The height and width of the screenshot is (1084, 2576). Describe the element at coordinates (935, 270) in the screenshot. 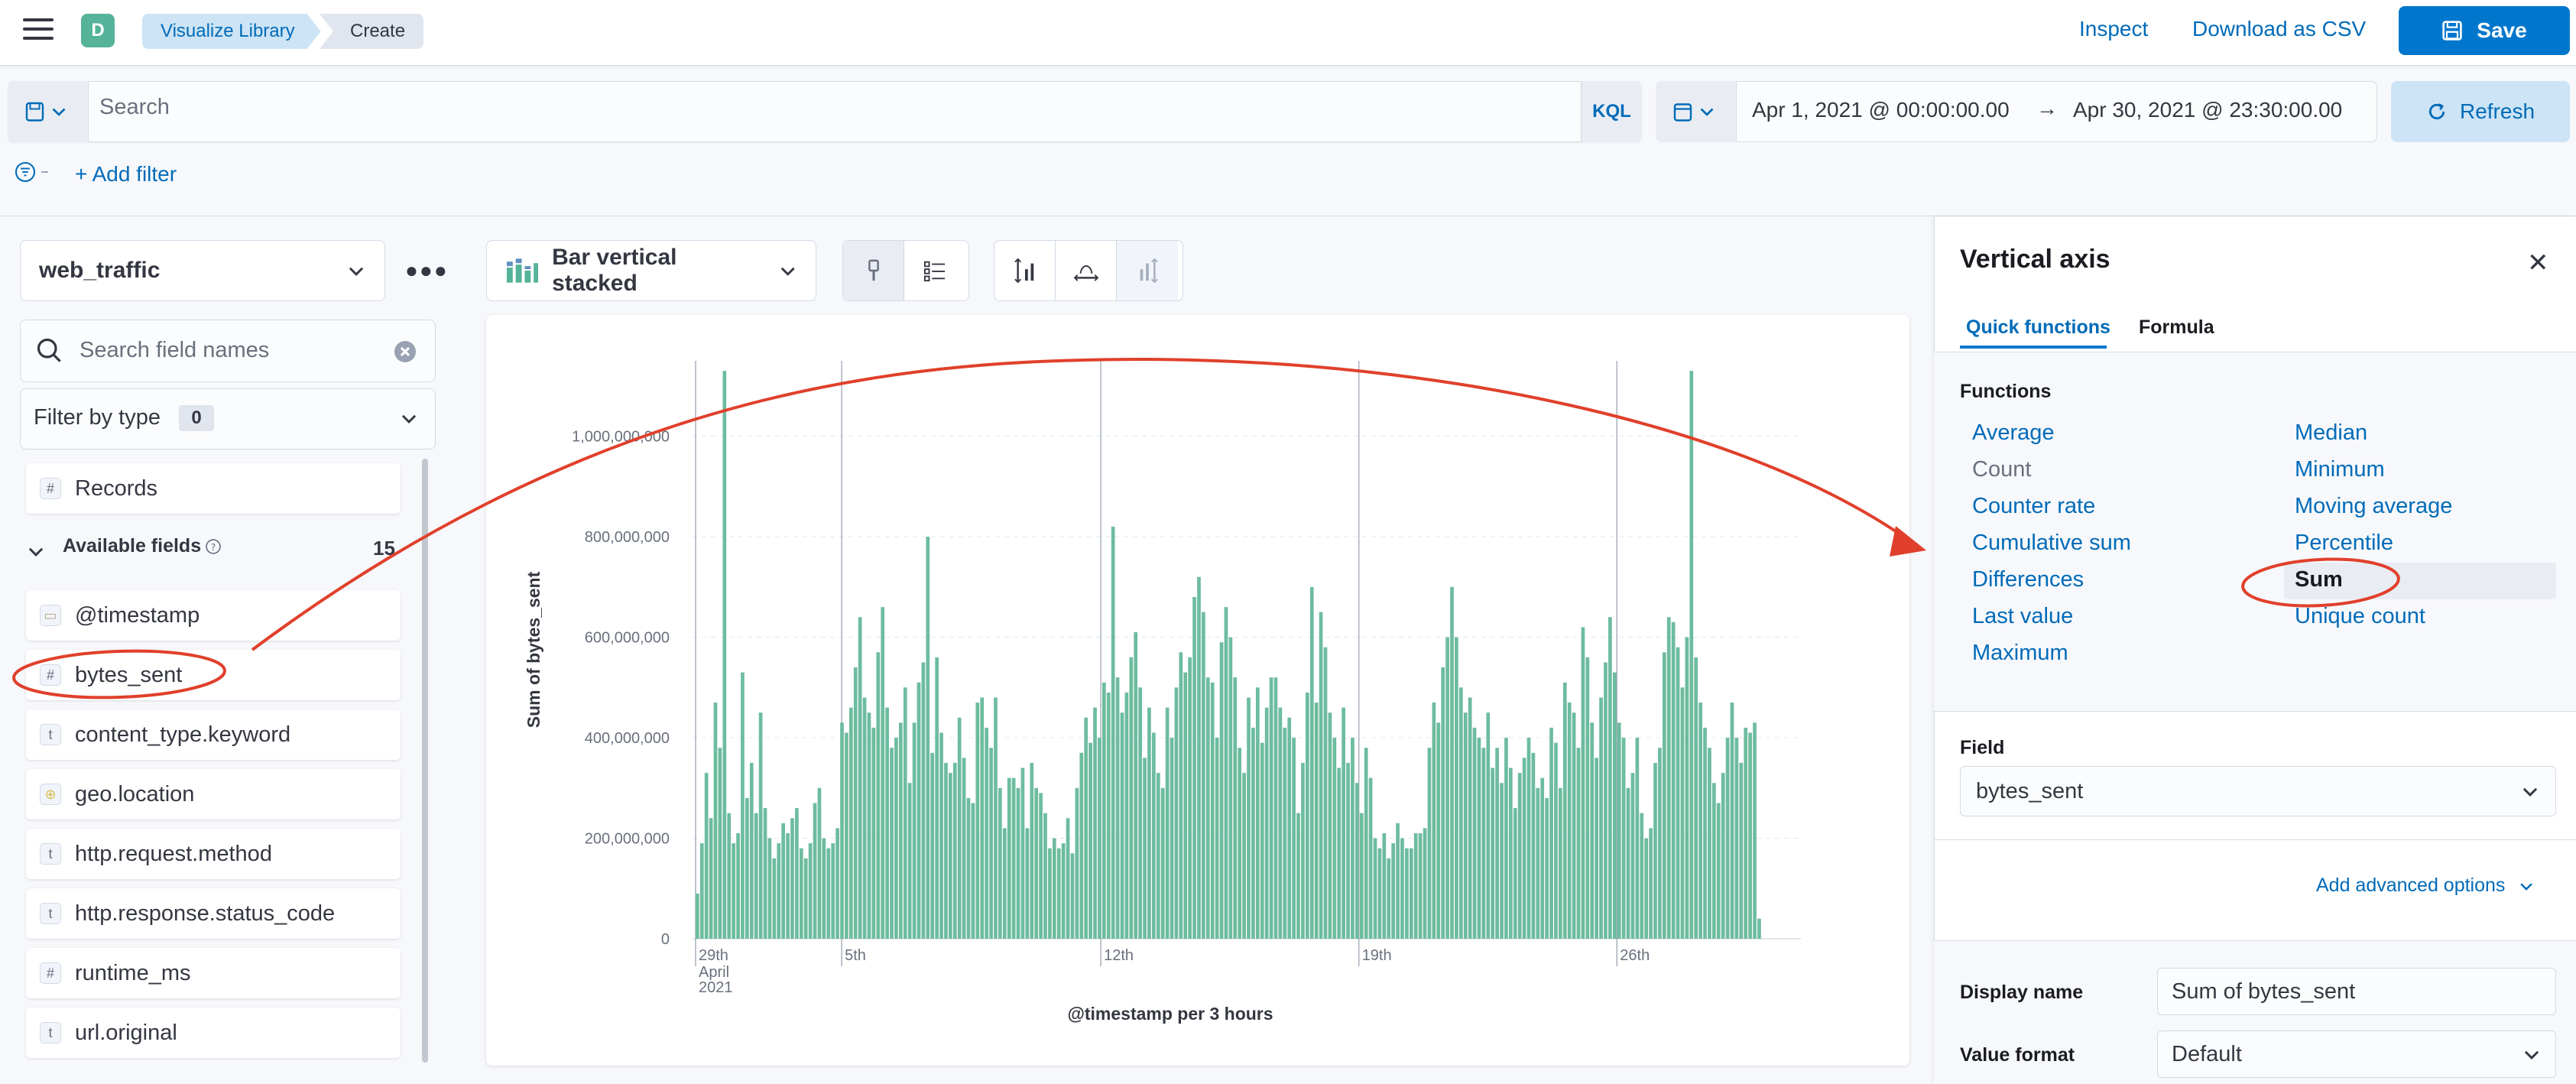

I see `legend-icon` at that location.